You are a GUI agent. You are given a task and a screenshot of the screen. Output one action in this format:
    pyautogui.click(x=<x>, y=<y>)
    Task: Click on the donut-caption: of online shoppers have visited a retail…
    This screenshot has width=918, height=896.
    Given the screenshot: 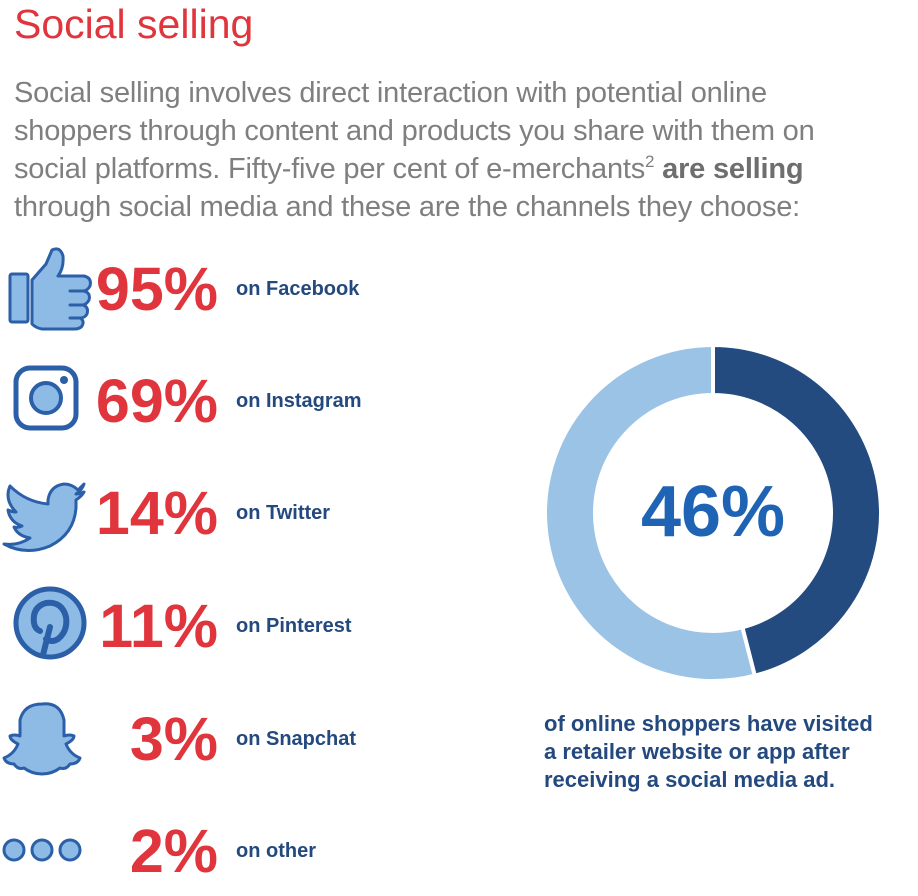 What is the action you would take?
    pyautogui.click(x=724, y=752)
    